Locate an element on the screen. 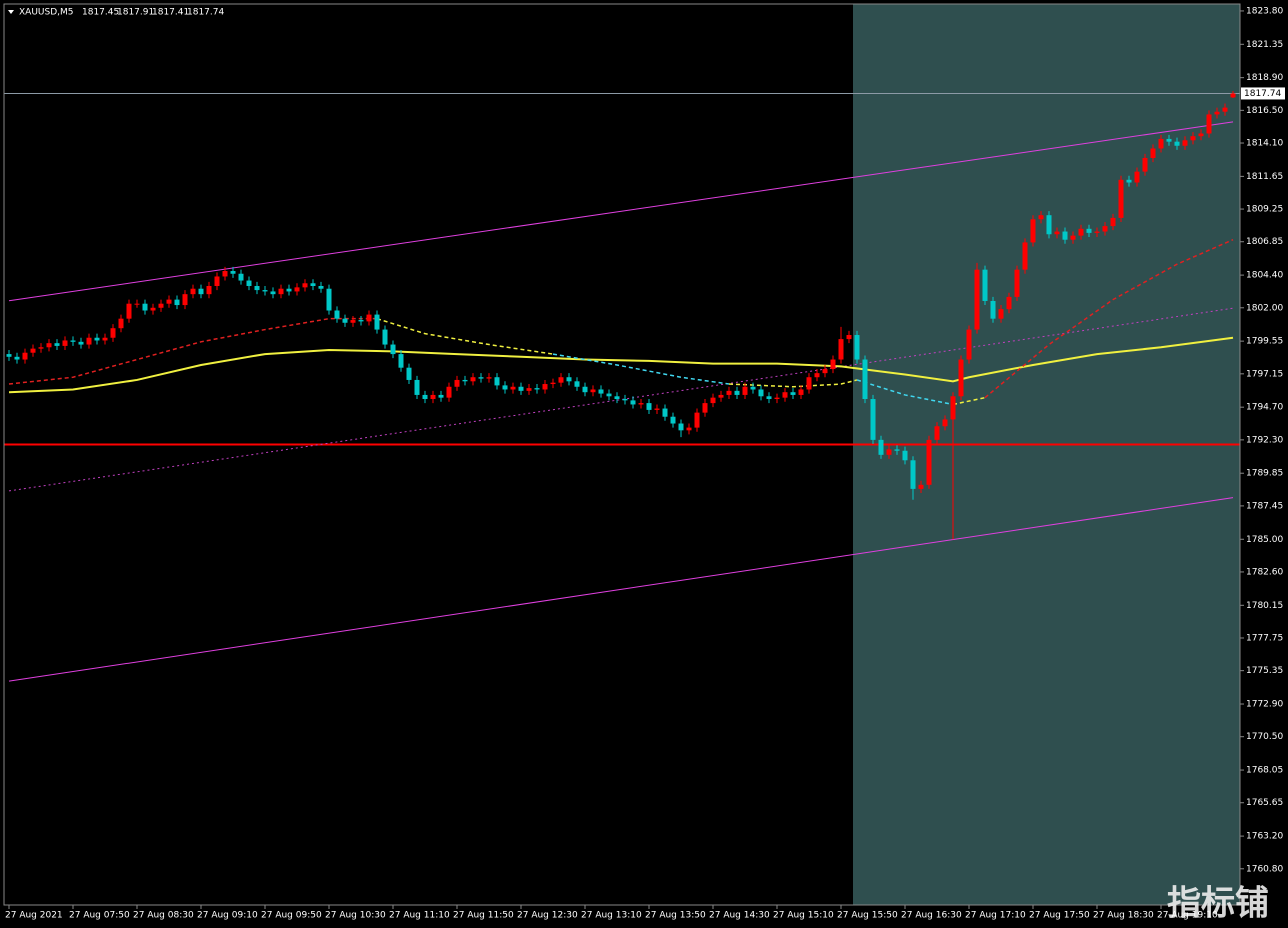 This screenshot has height=928, width=1288. x-tick-label: 27 Aug 07:50 is located at coordinates (99, 916).